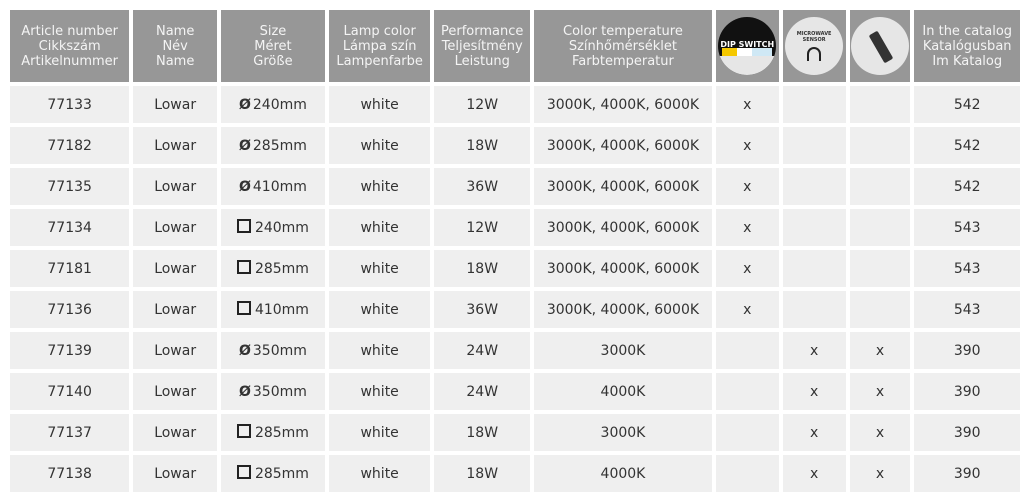  I want to click on table-row: 77138 Lowar 285mm white 18W 4000K x x 390, so click(515, 473).